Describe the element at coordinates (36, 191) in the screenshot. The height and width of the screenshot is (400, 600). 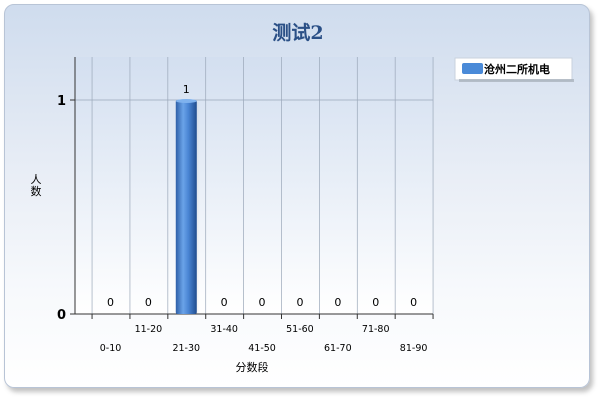
I see `y-axis-label-char: 数` at that location.